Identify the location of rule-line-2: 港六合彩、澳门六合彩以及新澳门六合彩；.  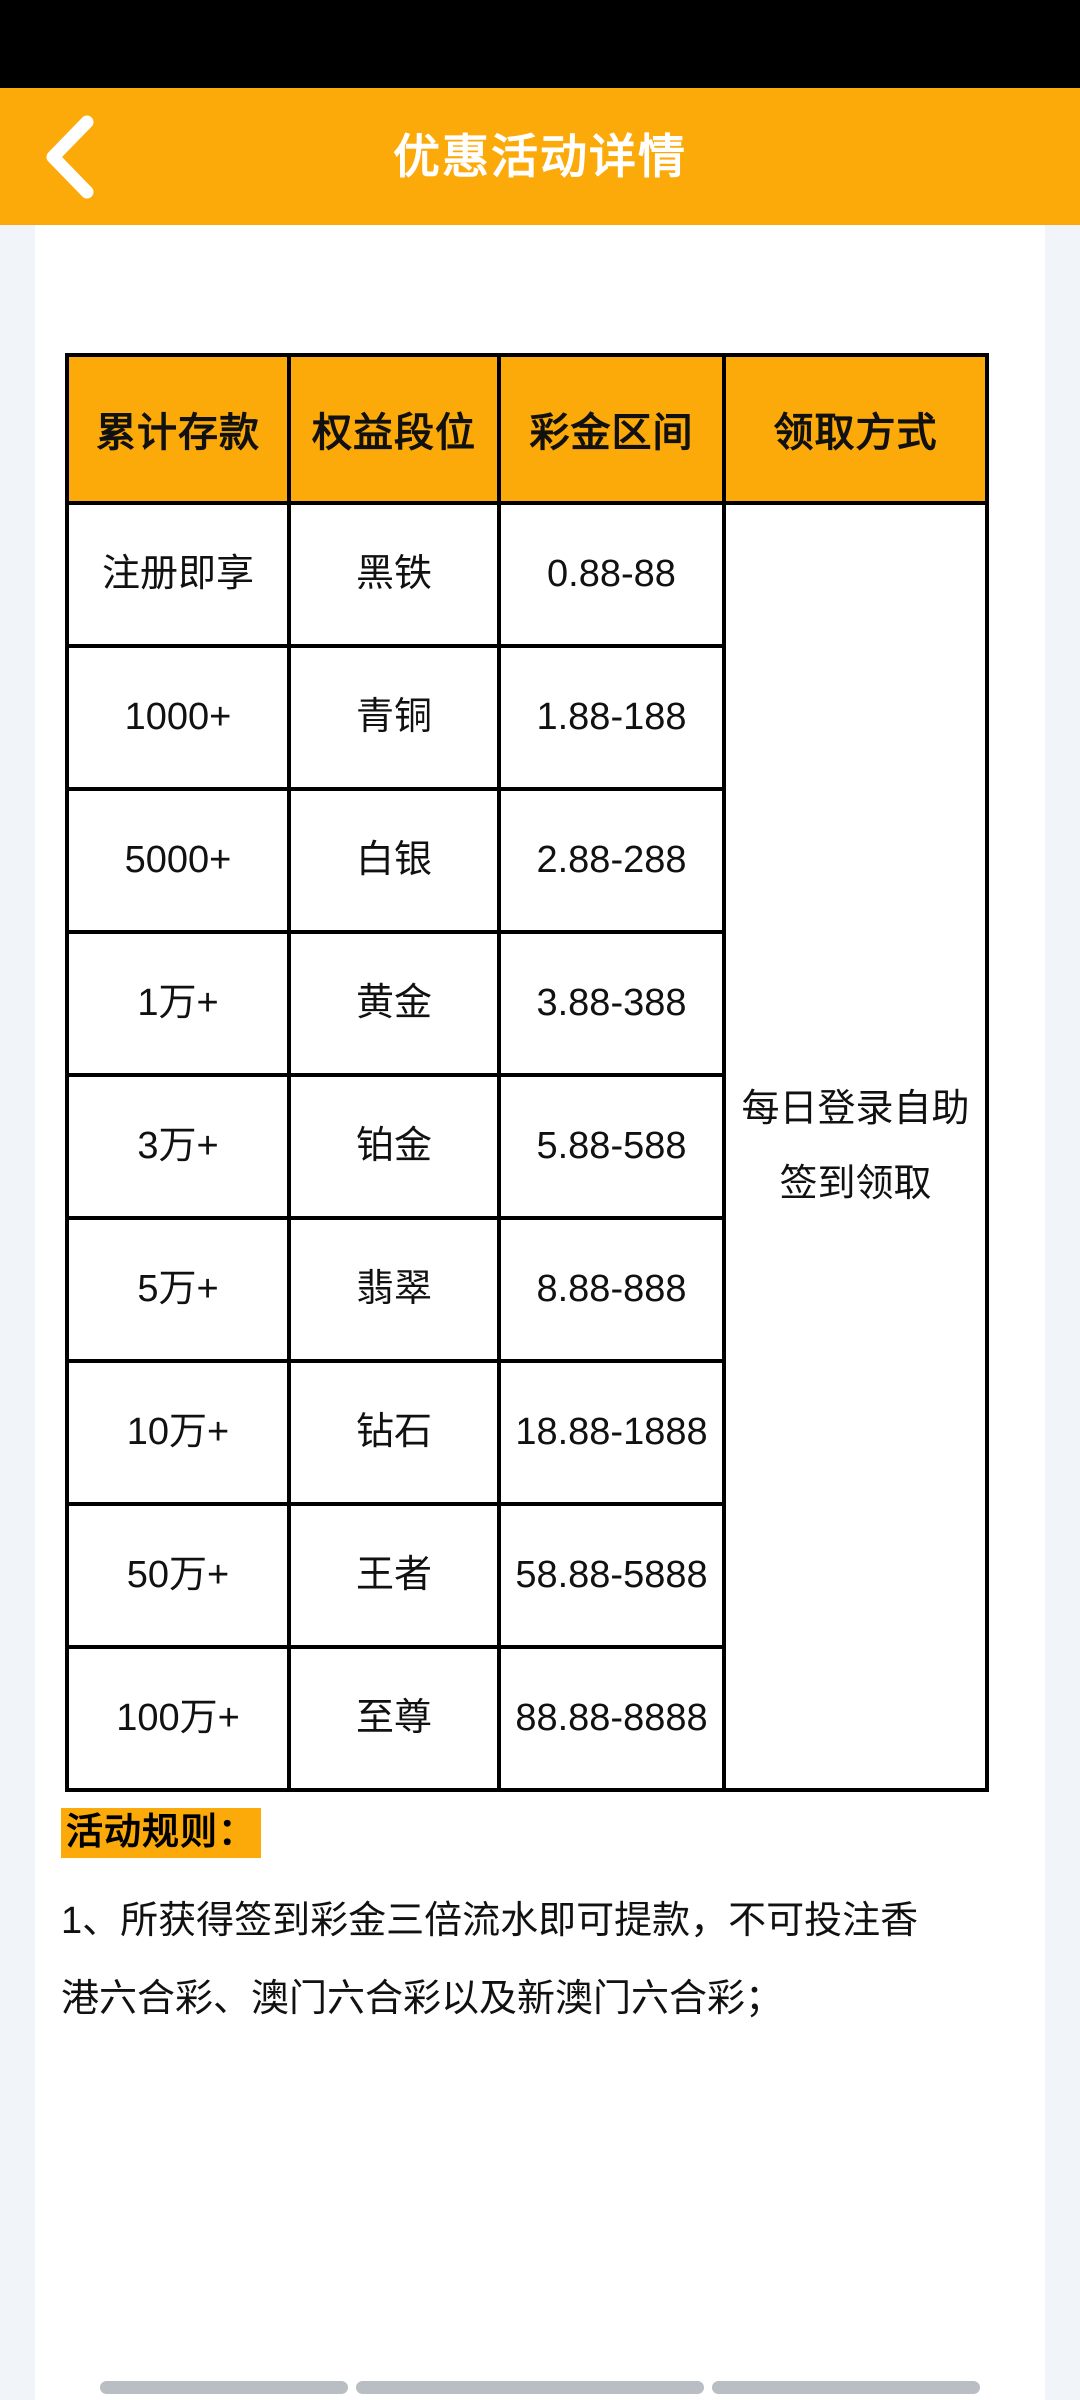
(422, 1999).